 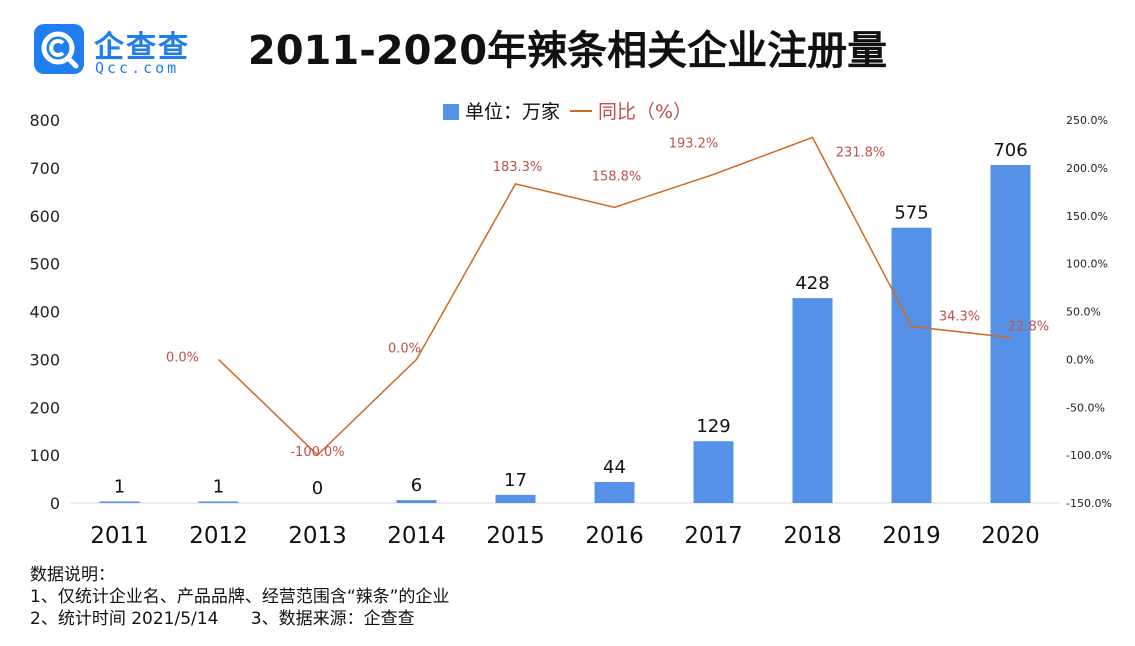 I want to click on y-left-tick-label: 0, so click(x=55, y=503).